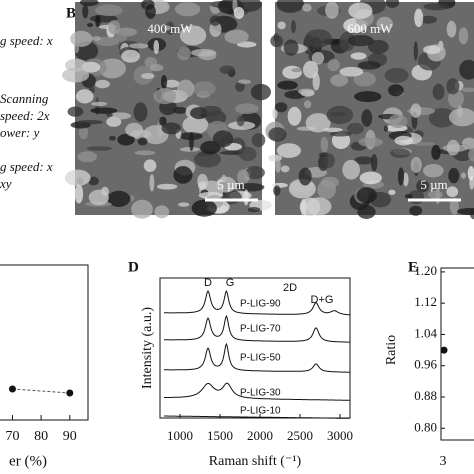  I want to click on y-tick-label: 0.80, so click(425, 426).